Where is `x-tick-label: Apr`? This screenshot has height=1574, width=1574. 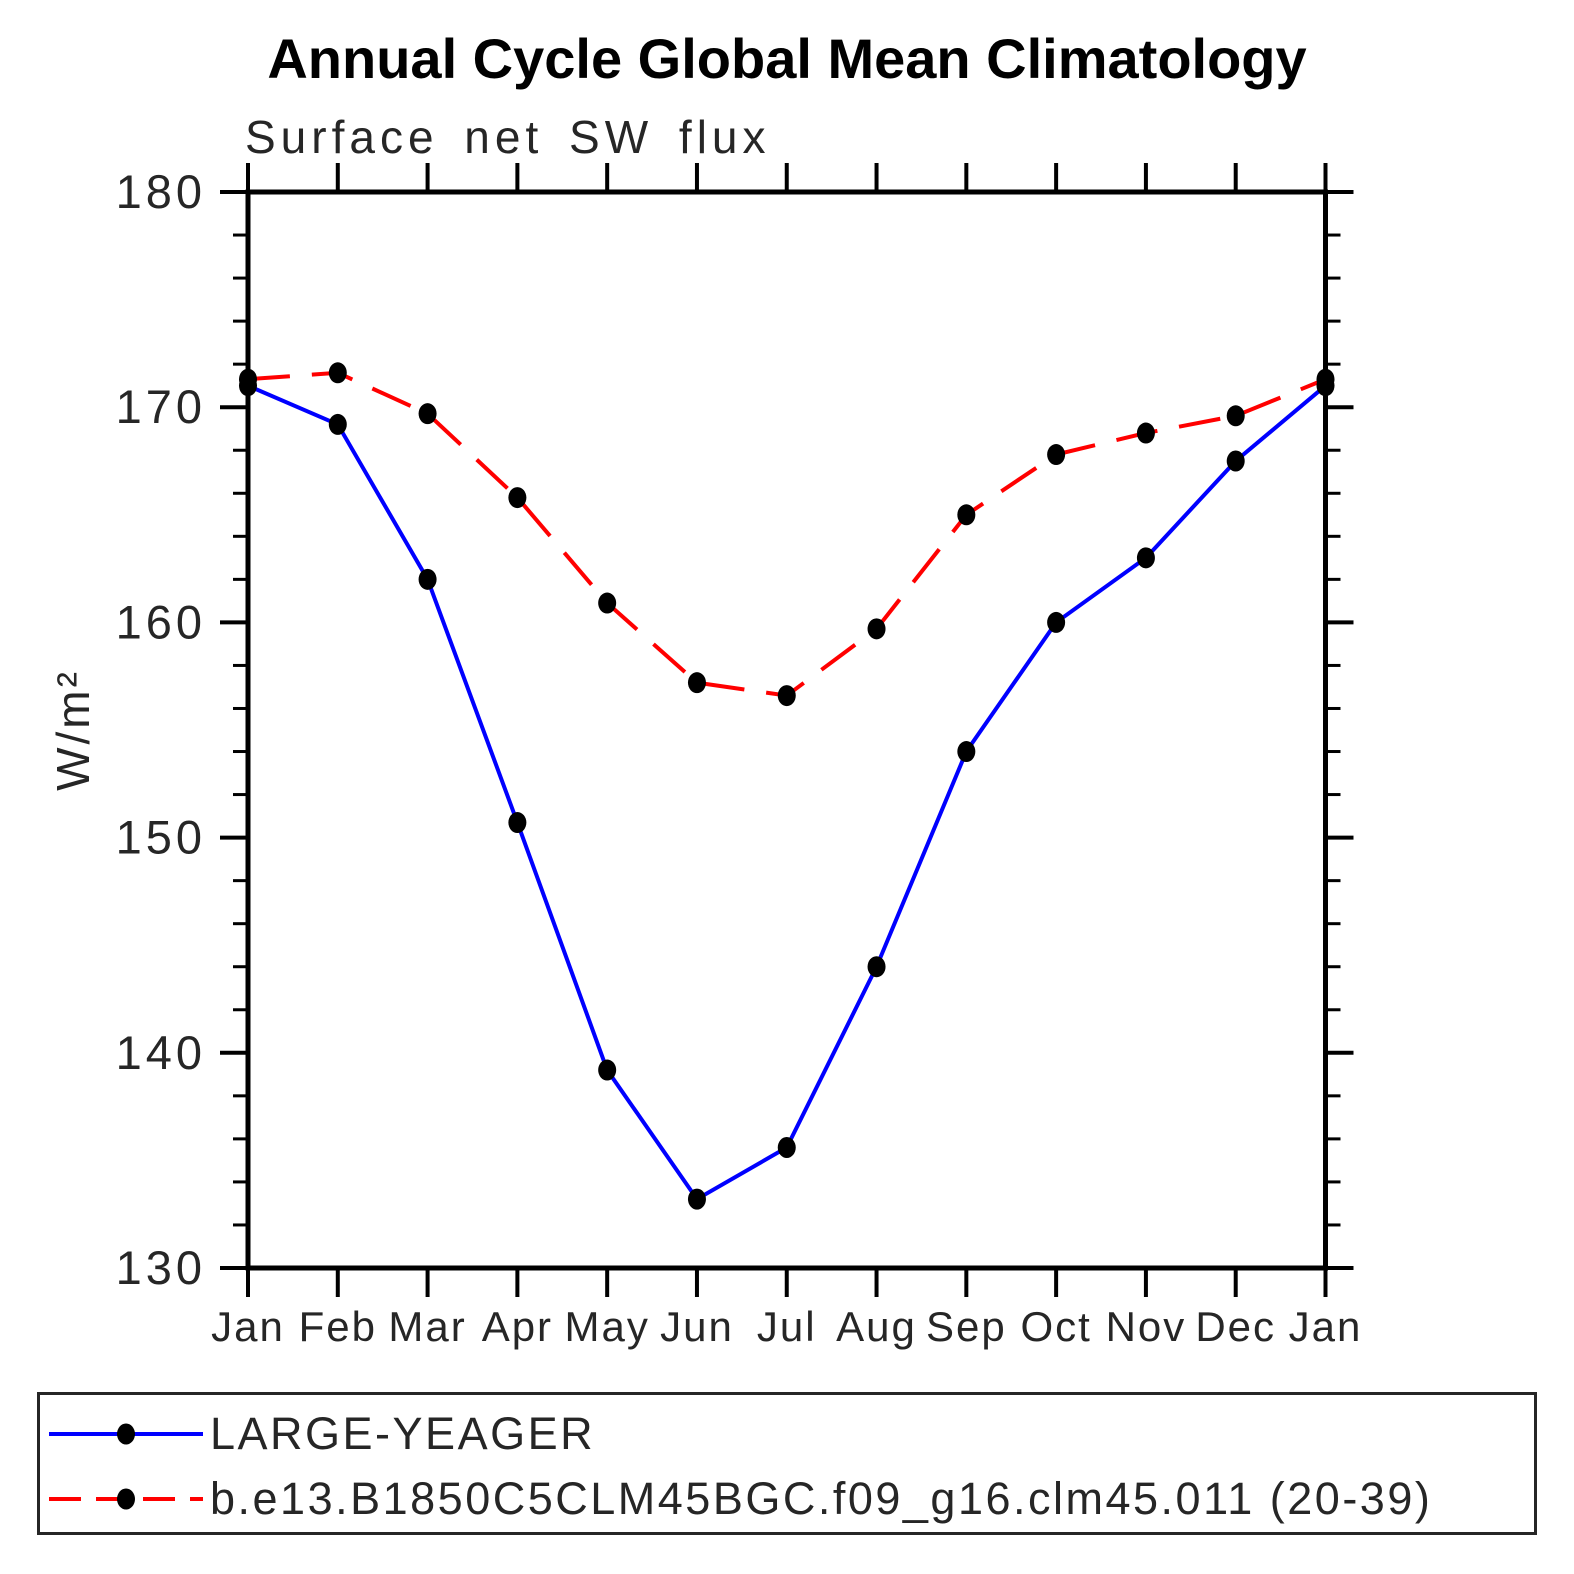
x-tick-label: Apr is located at coordinates (517, 1326).